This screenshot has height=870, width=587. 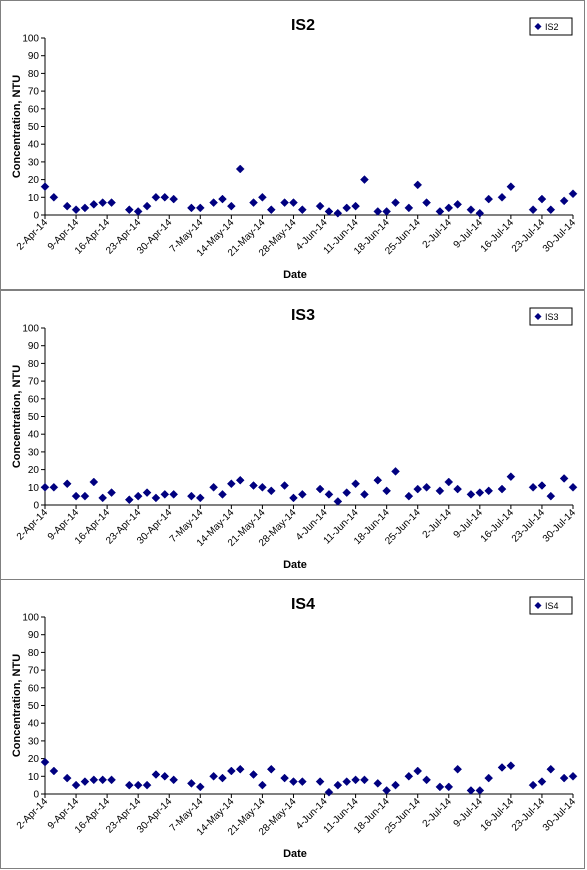 I want to click on y-tick-label: 20, so click(x=34, y=180).